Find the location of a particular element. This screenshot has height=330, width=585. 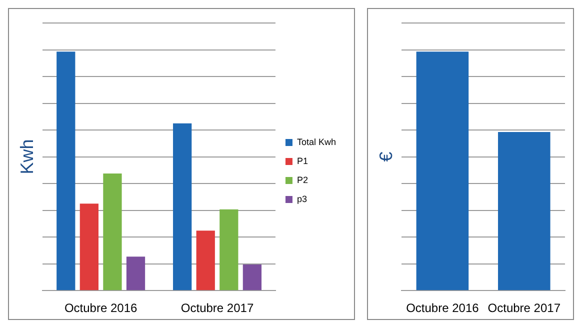

legend-label: Total Kwh is located at coordinates (316, 141).